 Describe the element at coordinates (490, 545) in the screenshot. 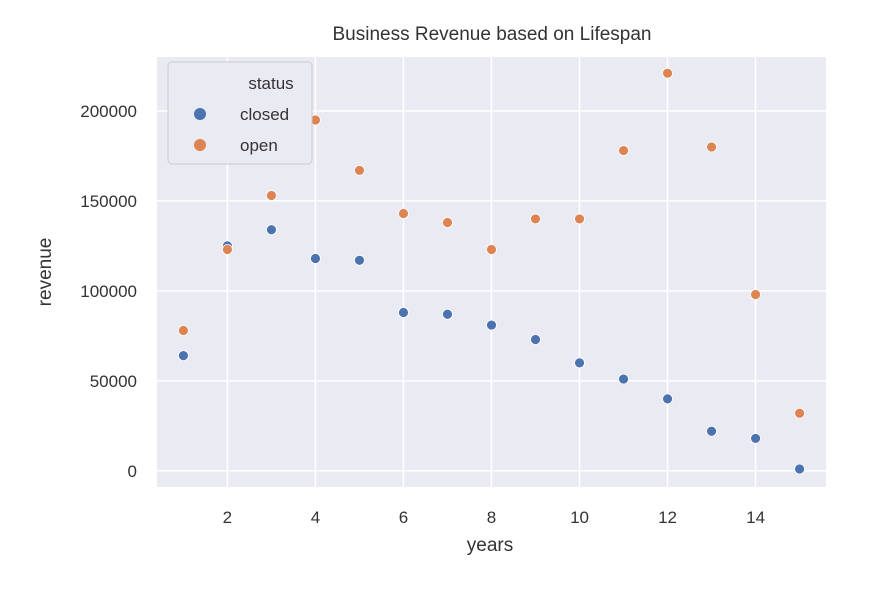

I see `x-axis-label: years` at that location.